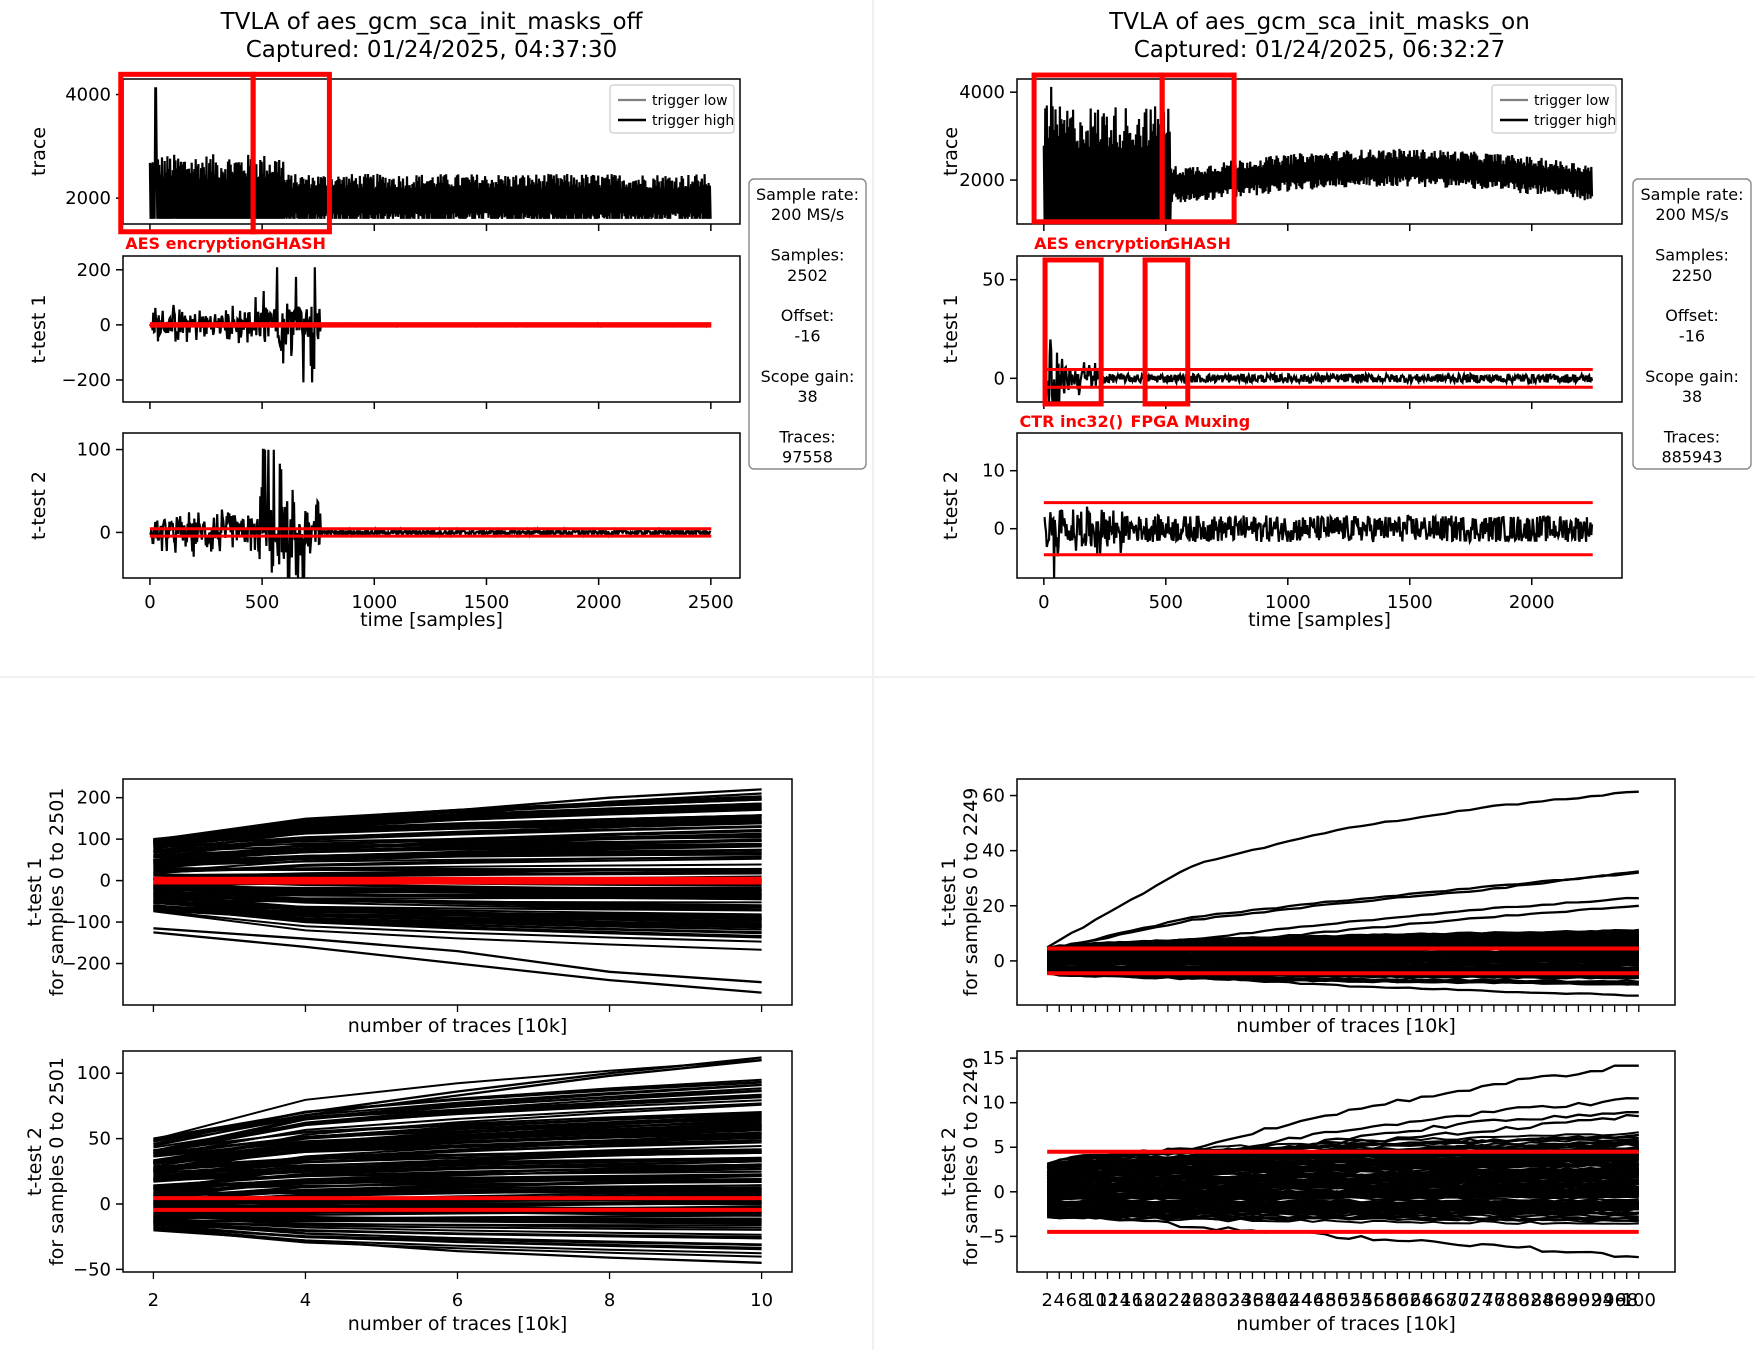  I want to click on vertical-divider, so click(873, 675).